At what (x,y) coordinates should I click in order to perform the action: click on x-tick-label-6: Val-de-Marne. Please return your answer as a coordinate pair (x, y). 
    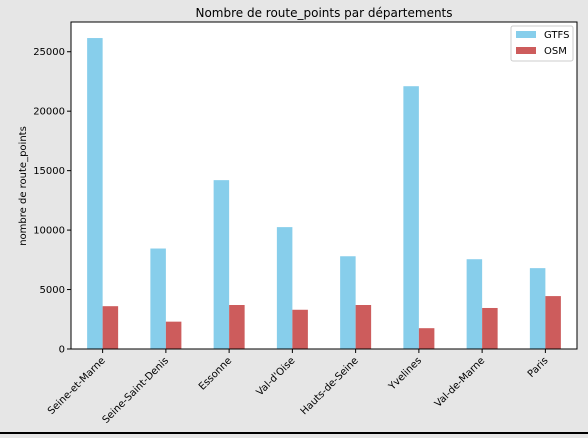
    Looking at the image, I should click on (460, 382).